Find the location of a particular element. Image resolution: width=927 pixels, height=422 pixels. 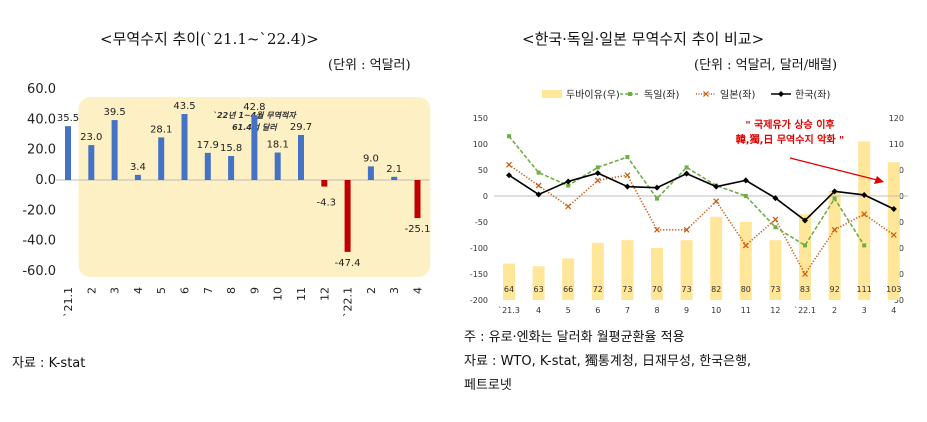

x-tick-label: 11 is located at coordinates (746, 310).